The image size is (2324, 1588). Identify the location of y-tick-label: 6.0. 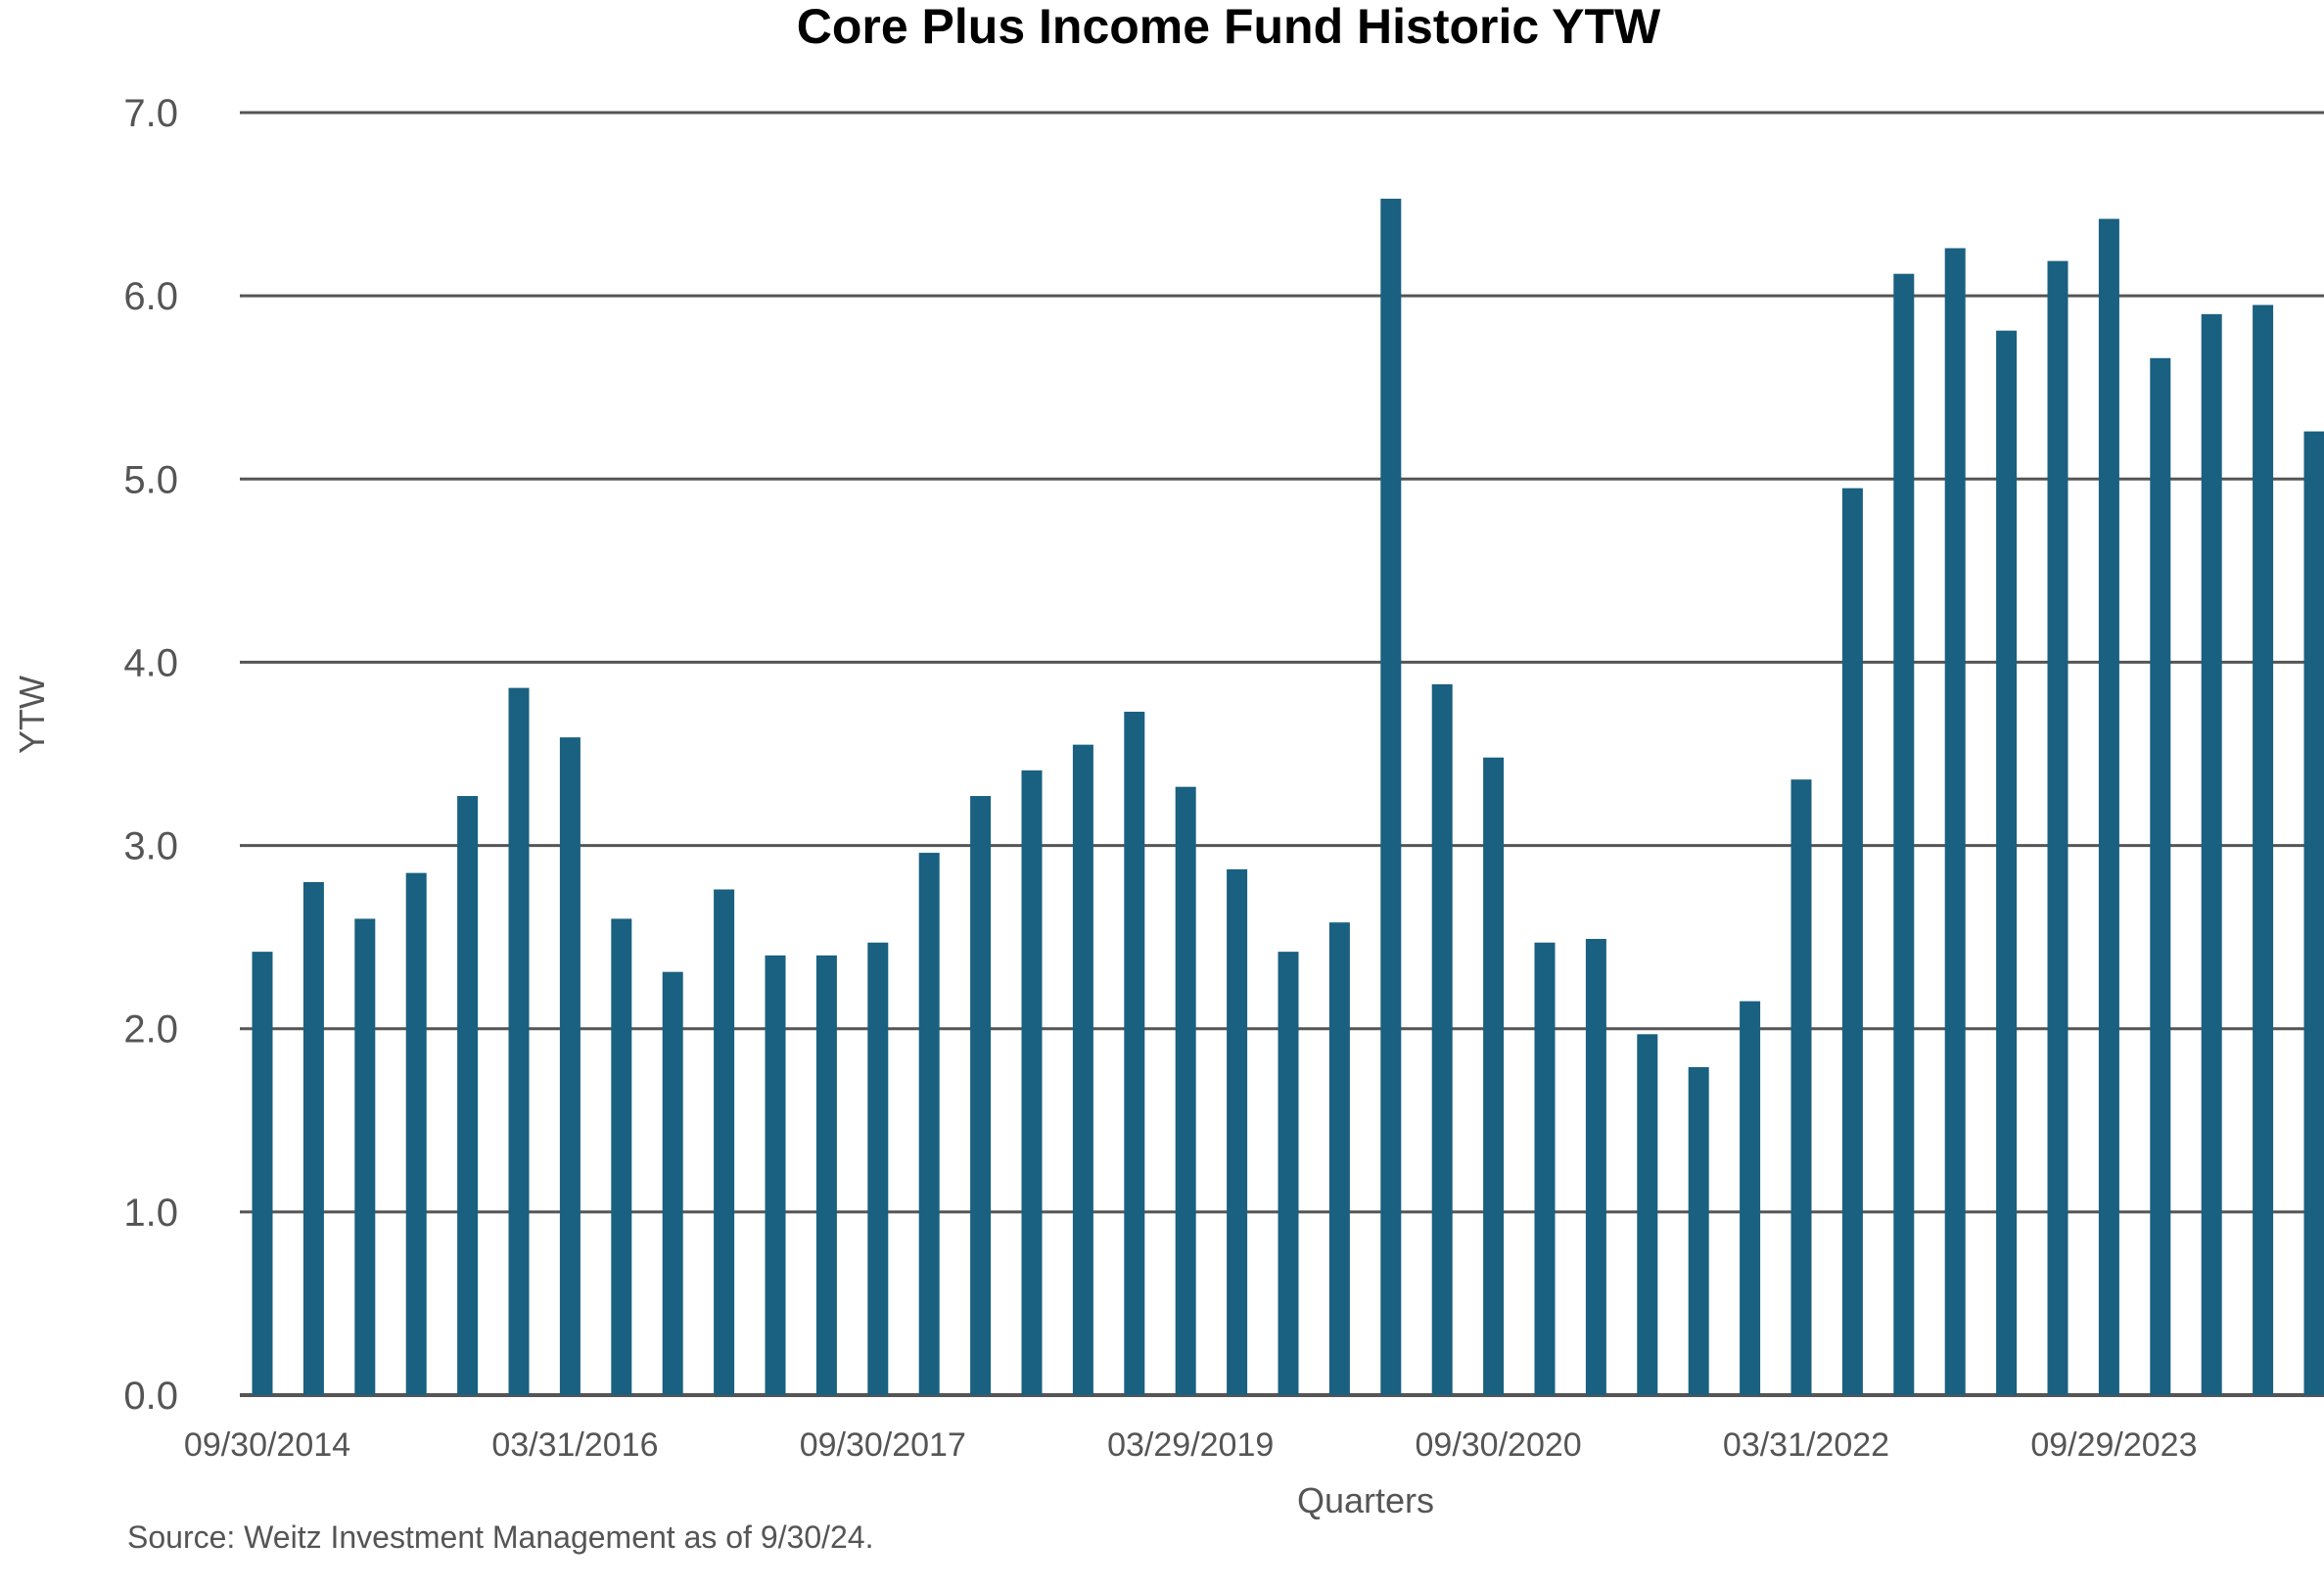
(150, 296).